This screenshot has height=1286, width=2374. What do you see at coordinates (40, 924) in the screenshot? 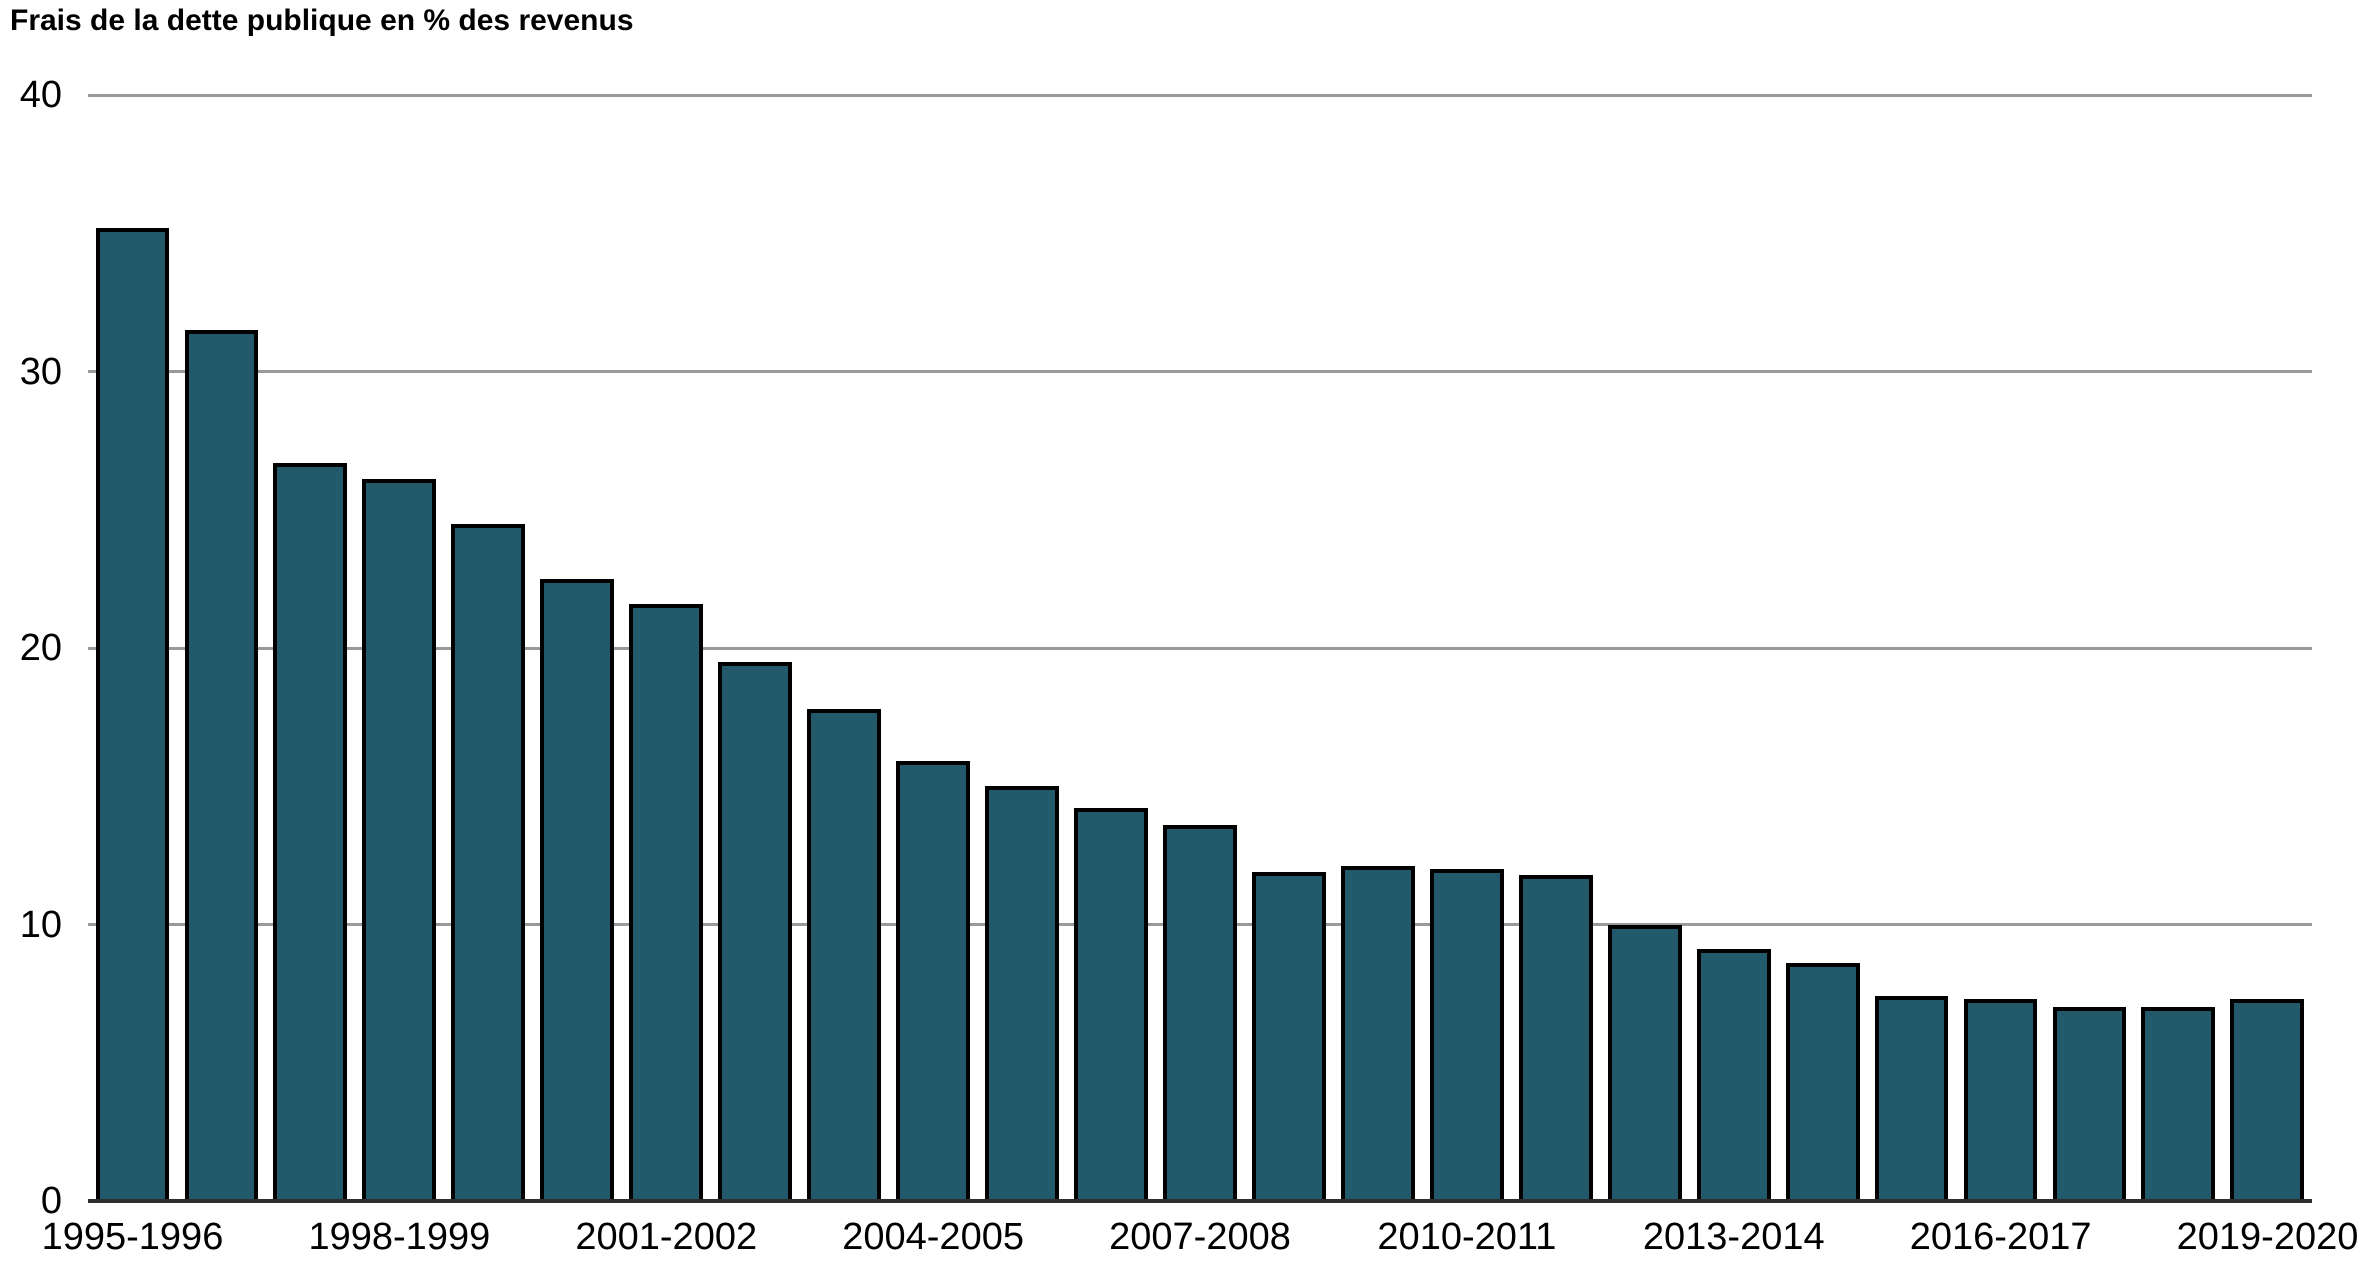
I see `y-tick-label-10: 10` at bounding box center [40, 924].